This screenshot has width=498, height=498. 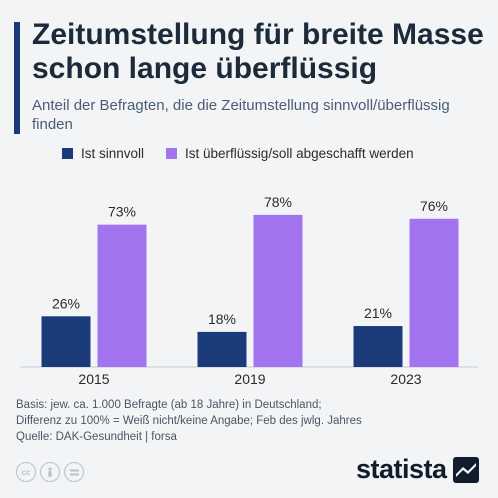 What do you see at coordinates (113, 153) in the screenshot?
I see `legend-label-sinnvoll: Ist sinnvoll` at bounding box center [113, 153].